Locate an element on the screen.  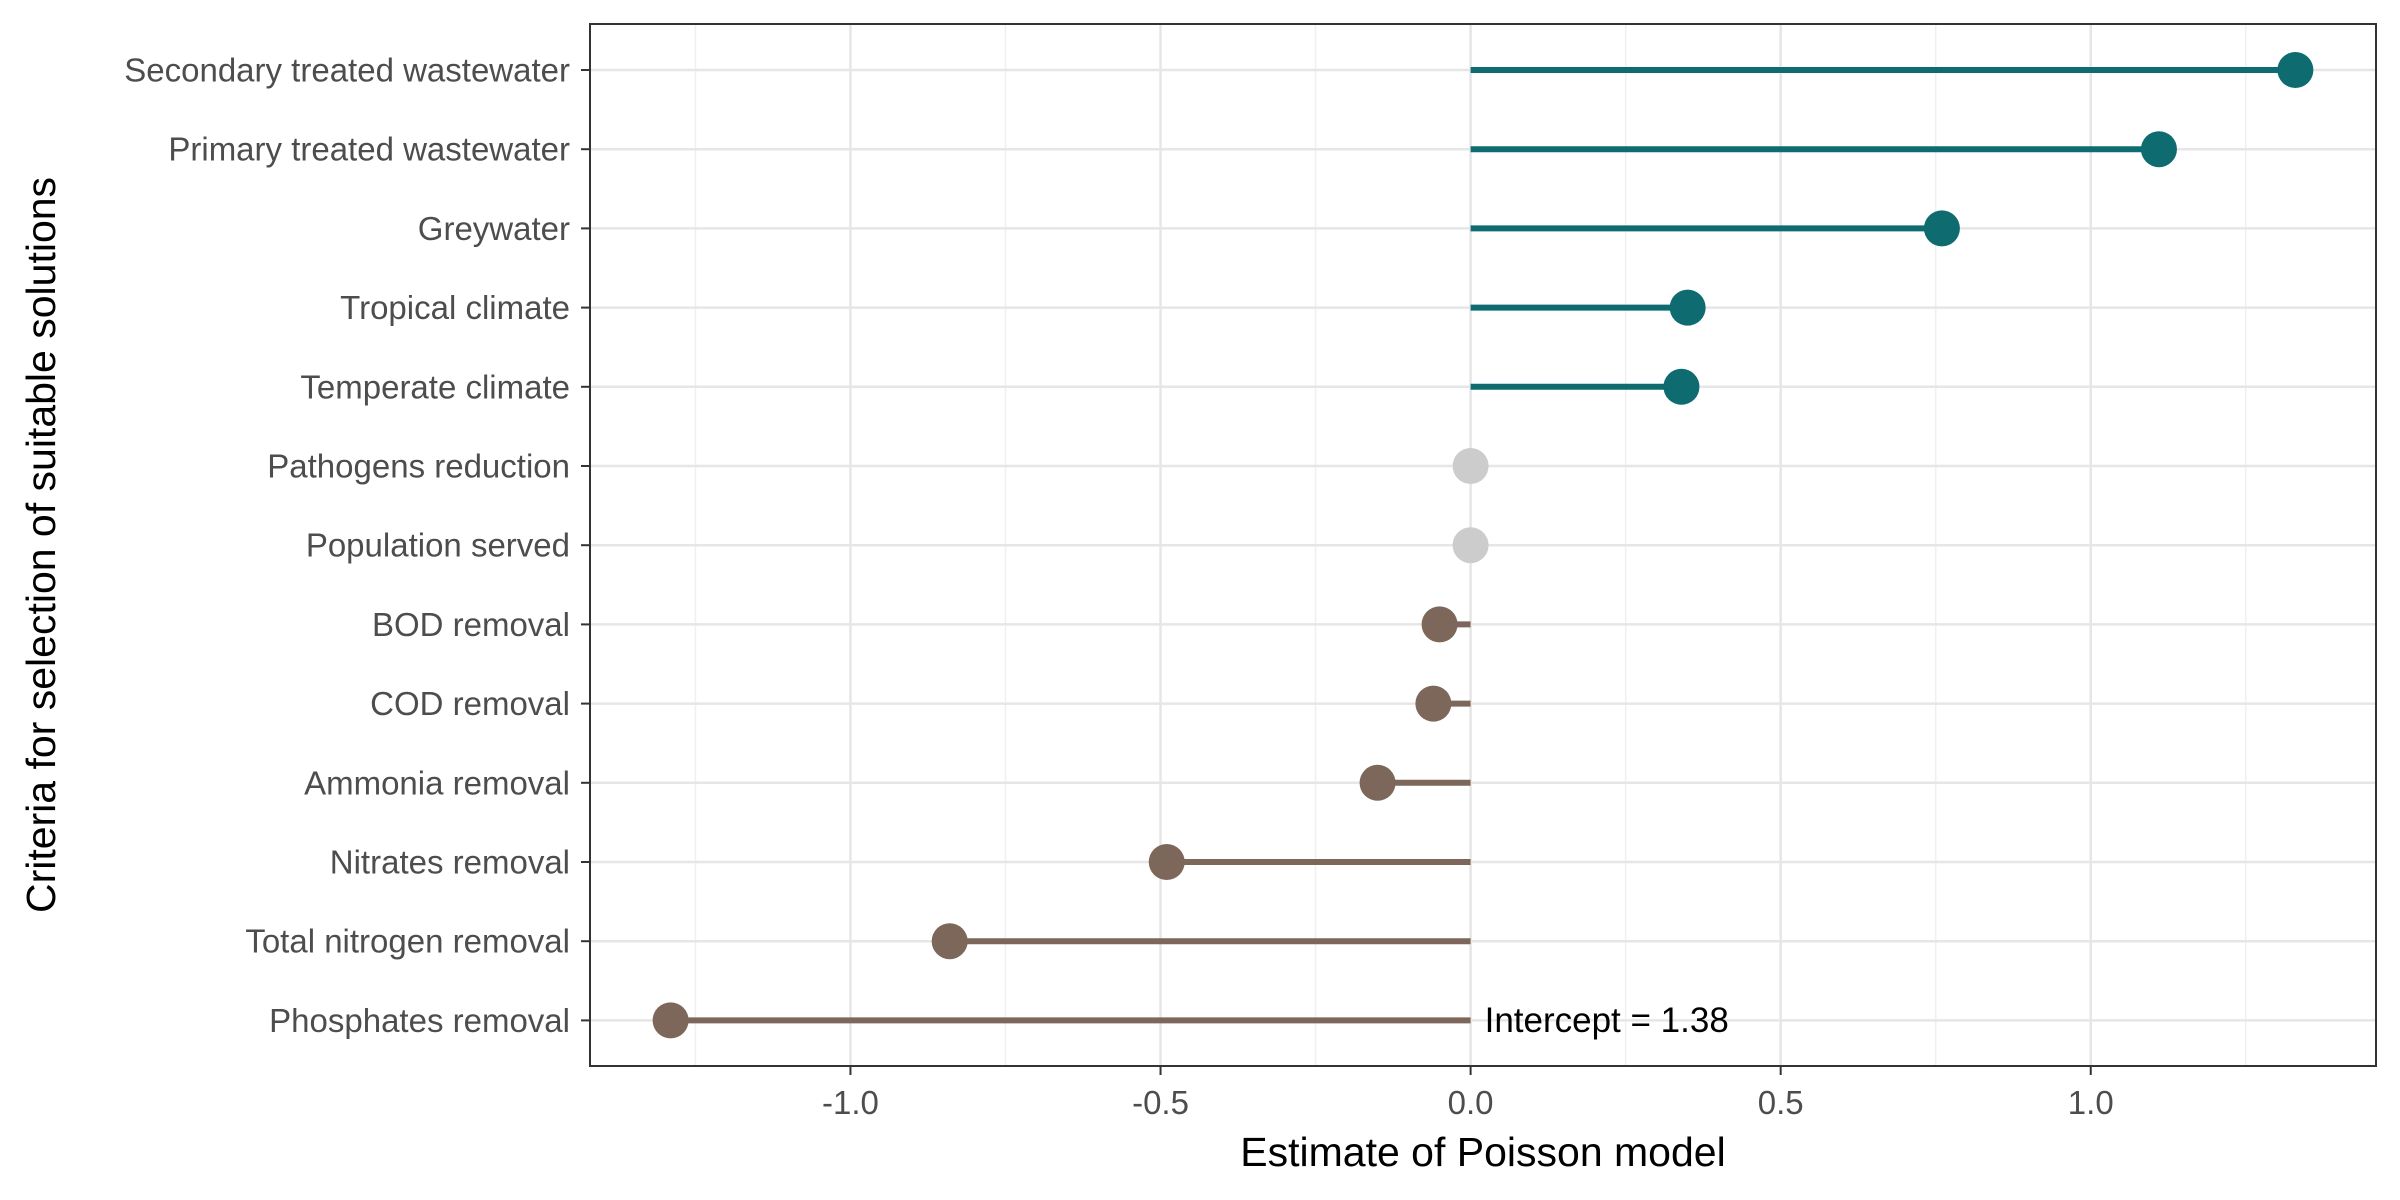
x-axis-title: Estimate of Poisson model is located at coordinates (1482, 1152).